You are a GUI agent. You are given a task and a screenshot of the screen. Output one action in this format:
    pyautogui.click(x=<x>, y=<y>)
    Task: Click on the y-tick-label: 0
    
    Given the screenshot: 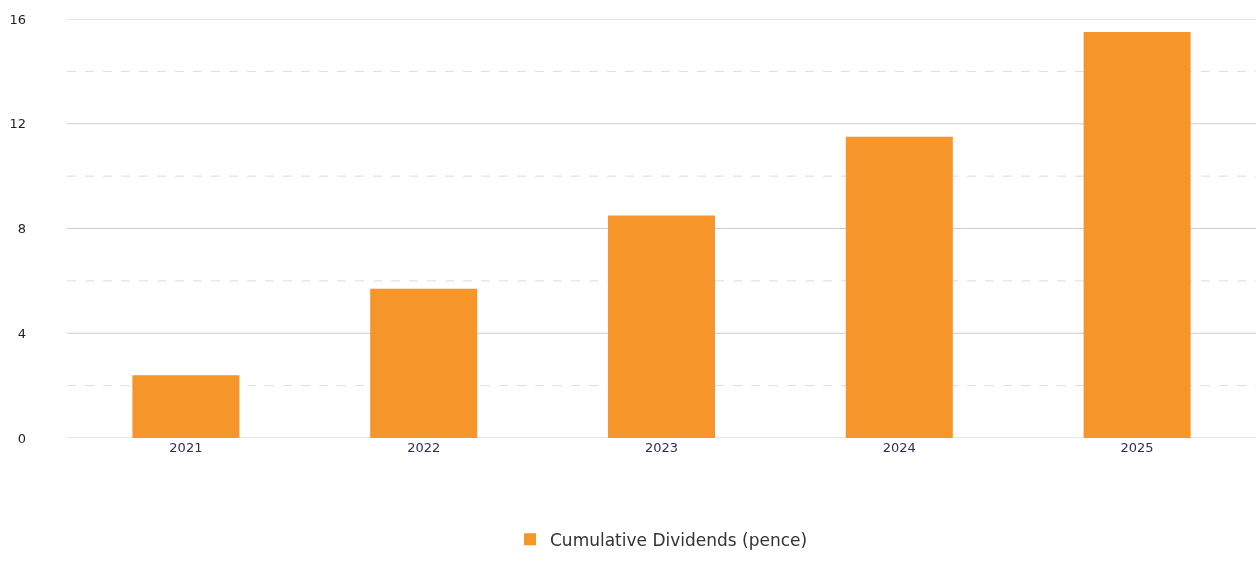 What is the action you would take?
    pyautogui.click(x=21, y=438)
    